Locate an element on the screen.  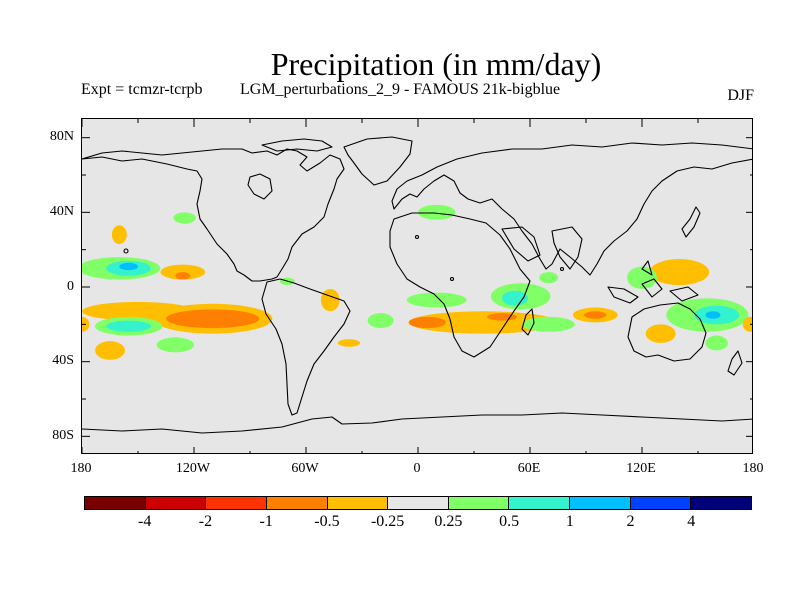
coastline-arctic-islands is located at coordinates (297, 145).